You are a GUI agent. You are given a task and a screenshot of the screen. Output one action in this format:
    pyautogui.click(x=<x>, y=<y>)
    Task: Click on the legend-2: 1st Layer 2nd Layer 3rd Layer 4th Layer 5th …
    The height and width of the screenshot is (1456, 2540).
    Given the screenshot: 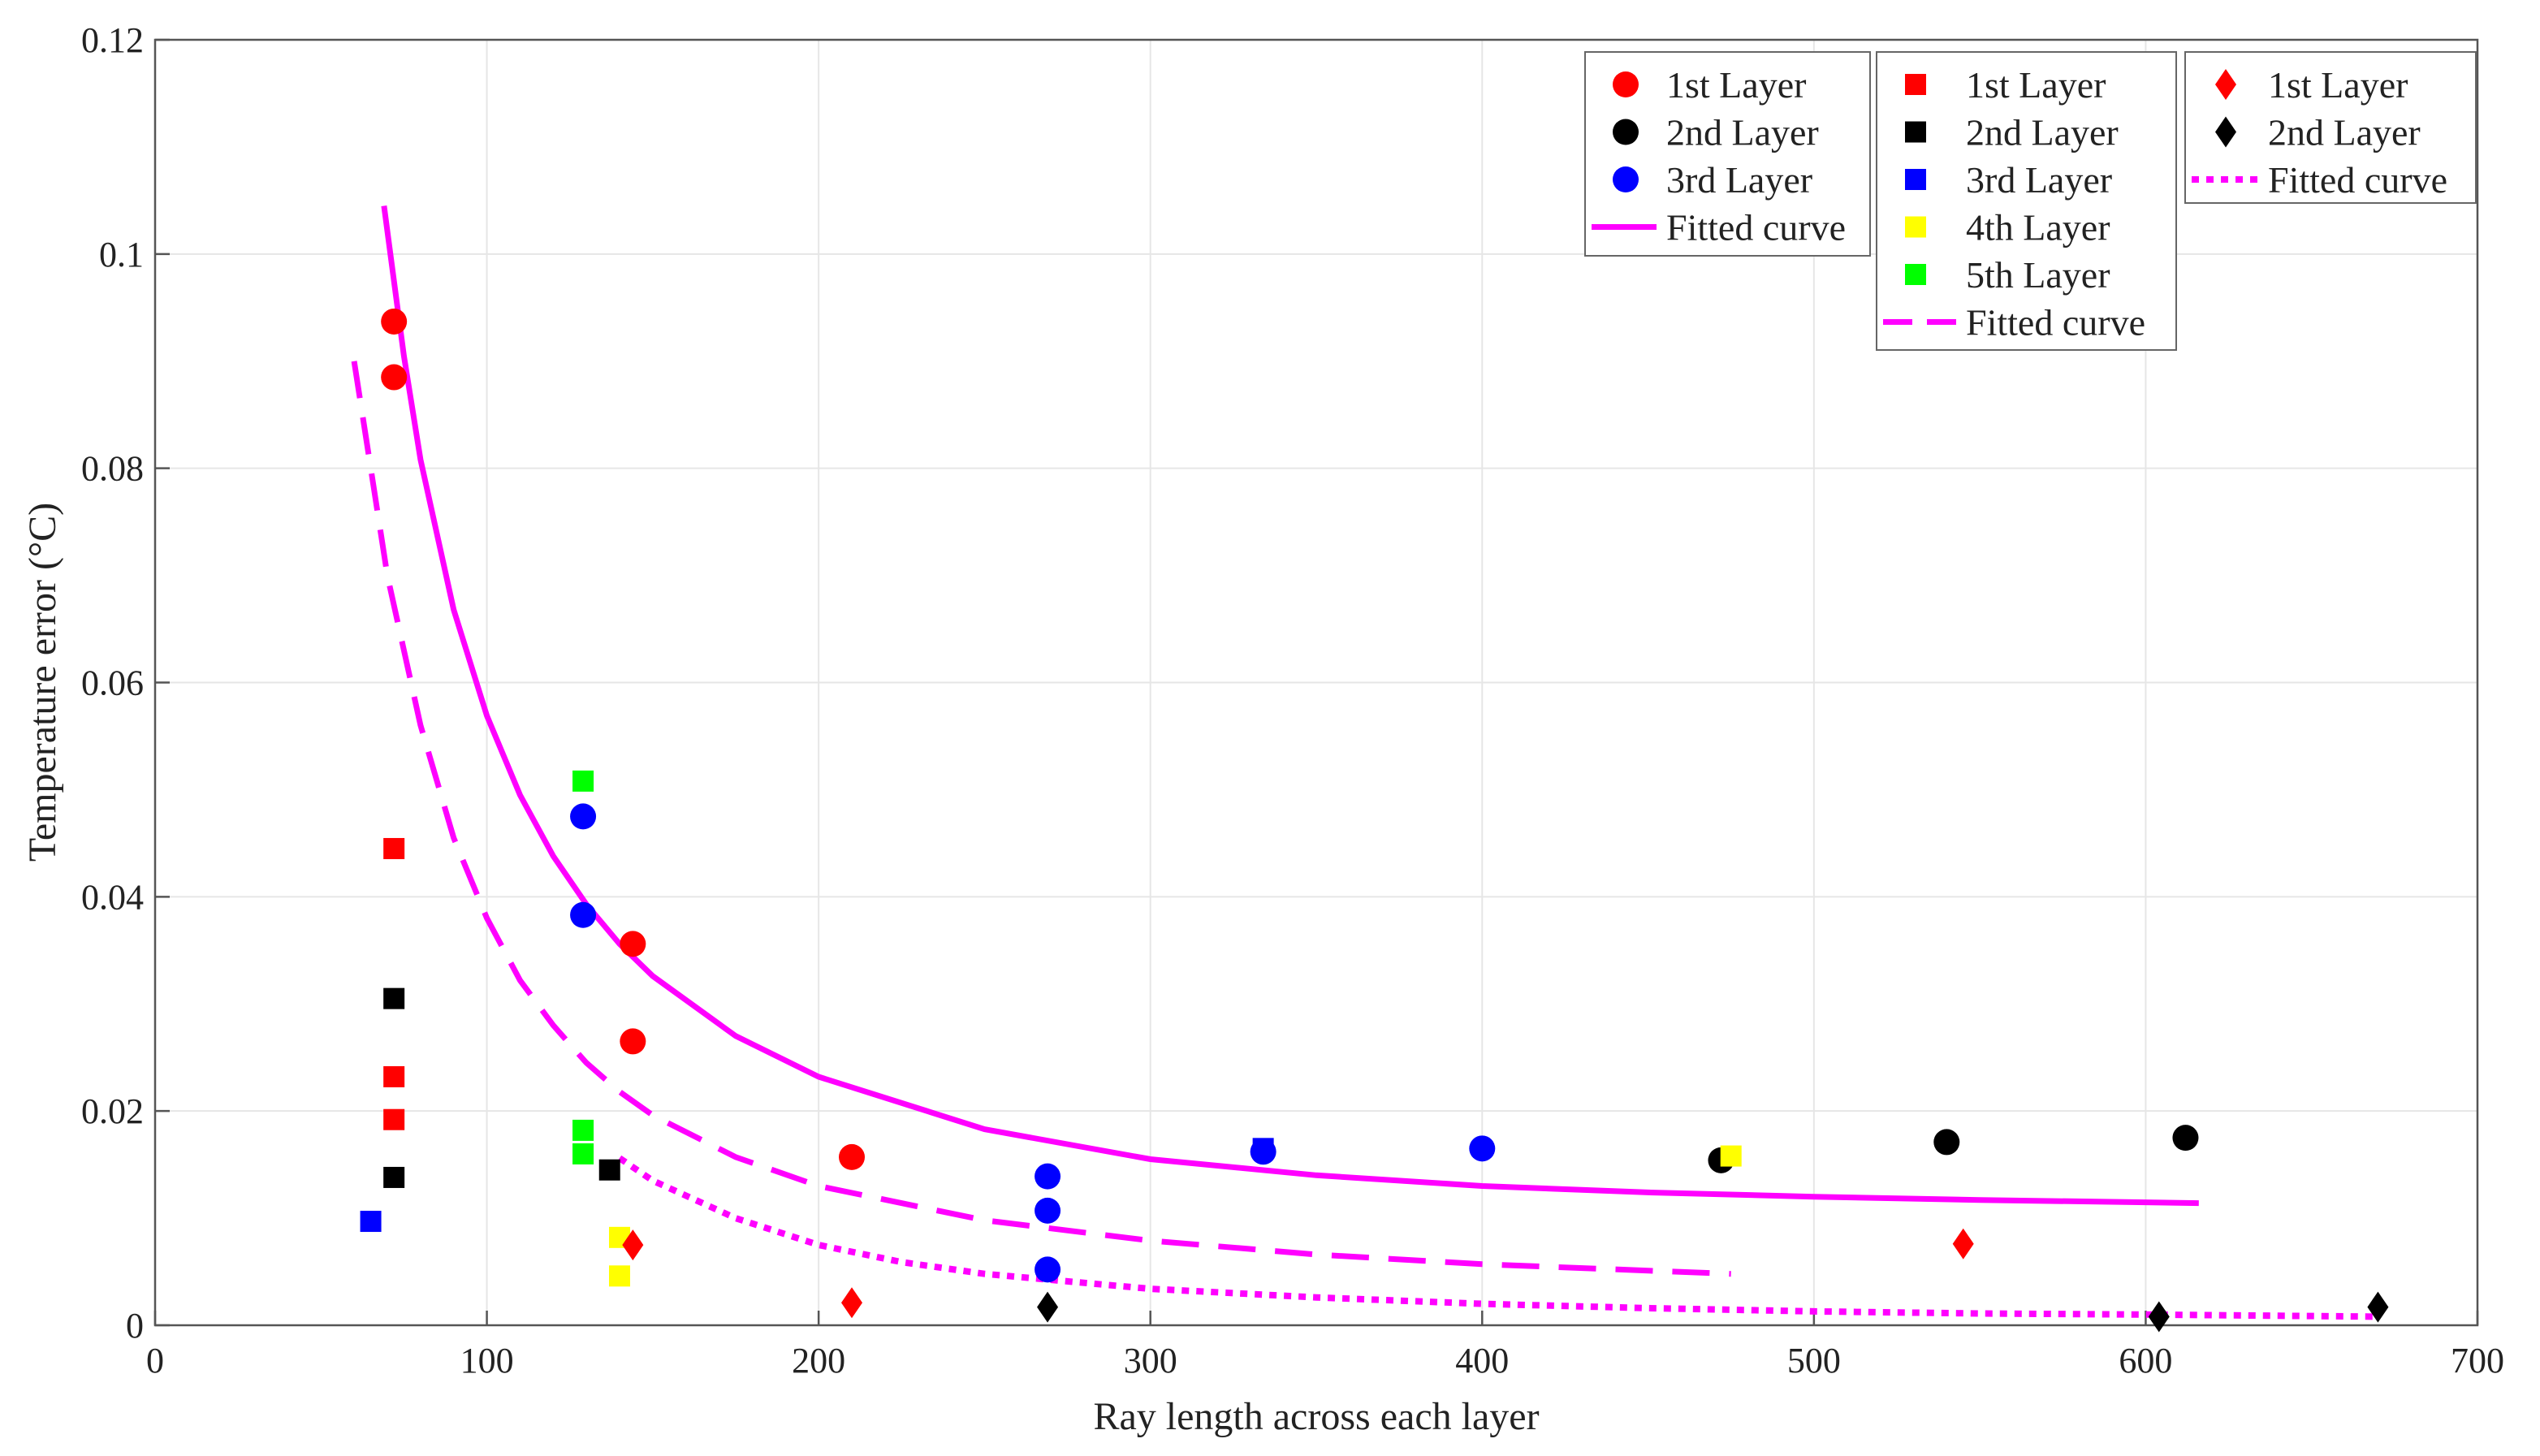 What is the action you would take?
    pyautogui.click(x=2026, y=201)
    